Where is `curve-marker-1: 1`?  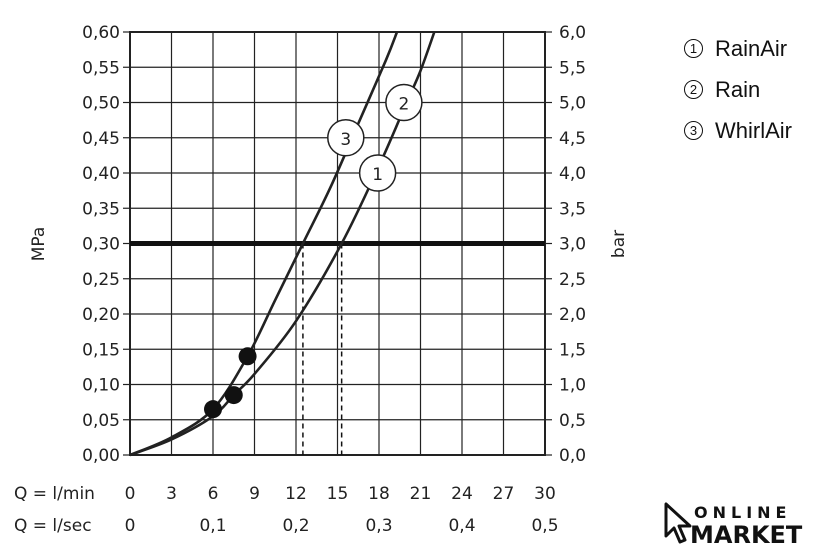
curve-marker-1: 1 is located at coordinates (377, 175).